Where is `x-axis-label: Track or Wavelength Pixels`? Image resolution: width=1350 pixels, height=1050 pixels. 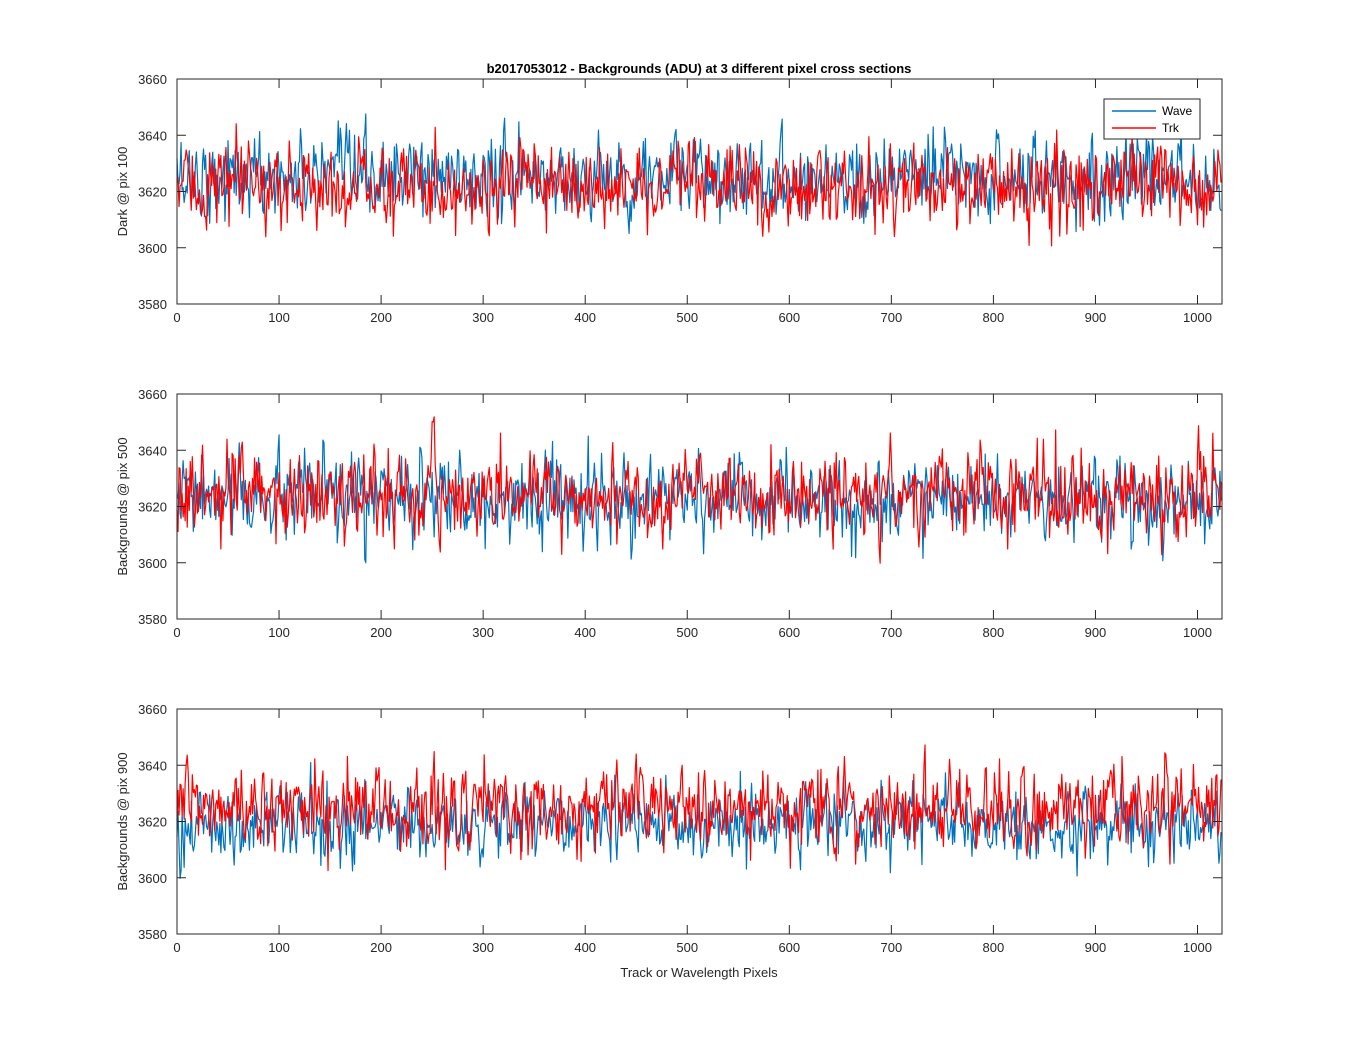
x-axis-label: Track or Wavelength Pixels is located at coordinates (699, 972).